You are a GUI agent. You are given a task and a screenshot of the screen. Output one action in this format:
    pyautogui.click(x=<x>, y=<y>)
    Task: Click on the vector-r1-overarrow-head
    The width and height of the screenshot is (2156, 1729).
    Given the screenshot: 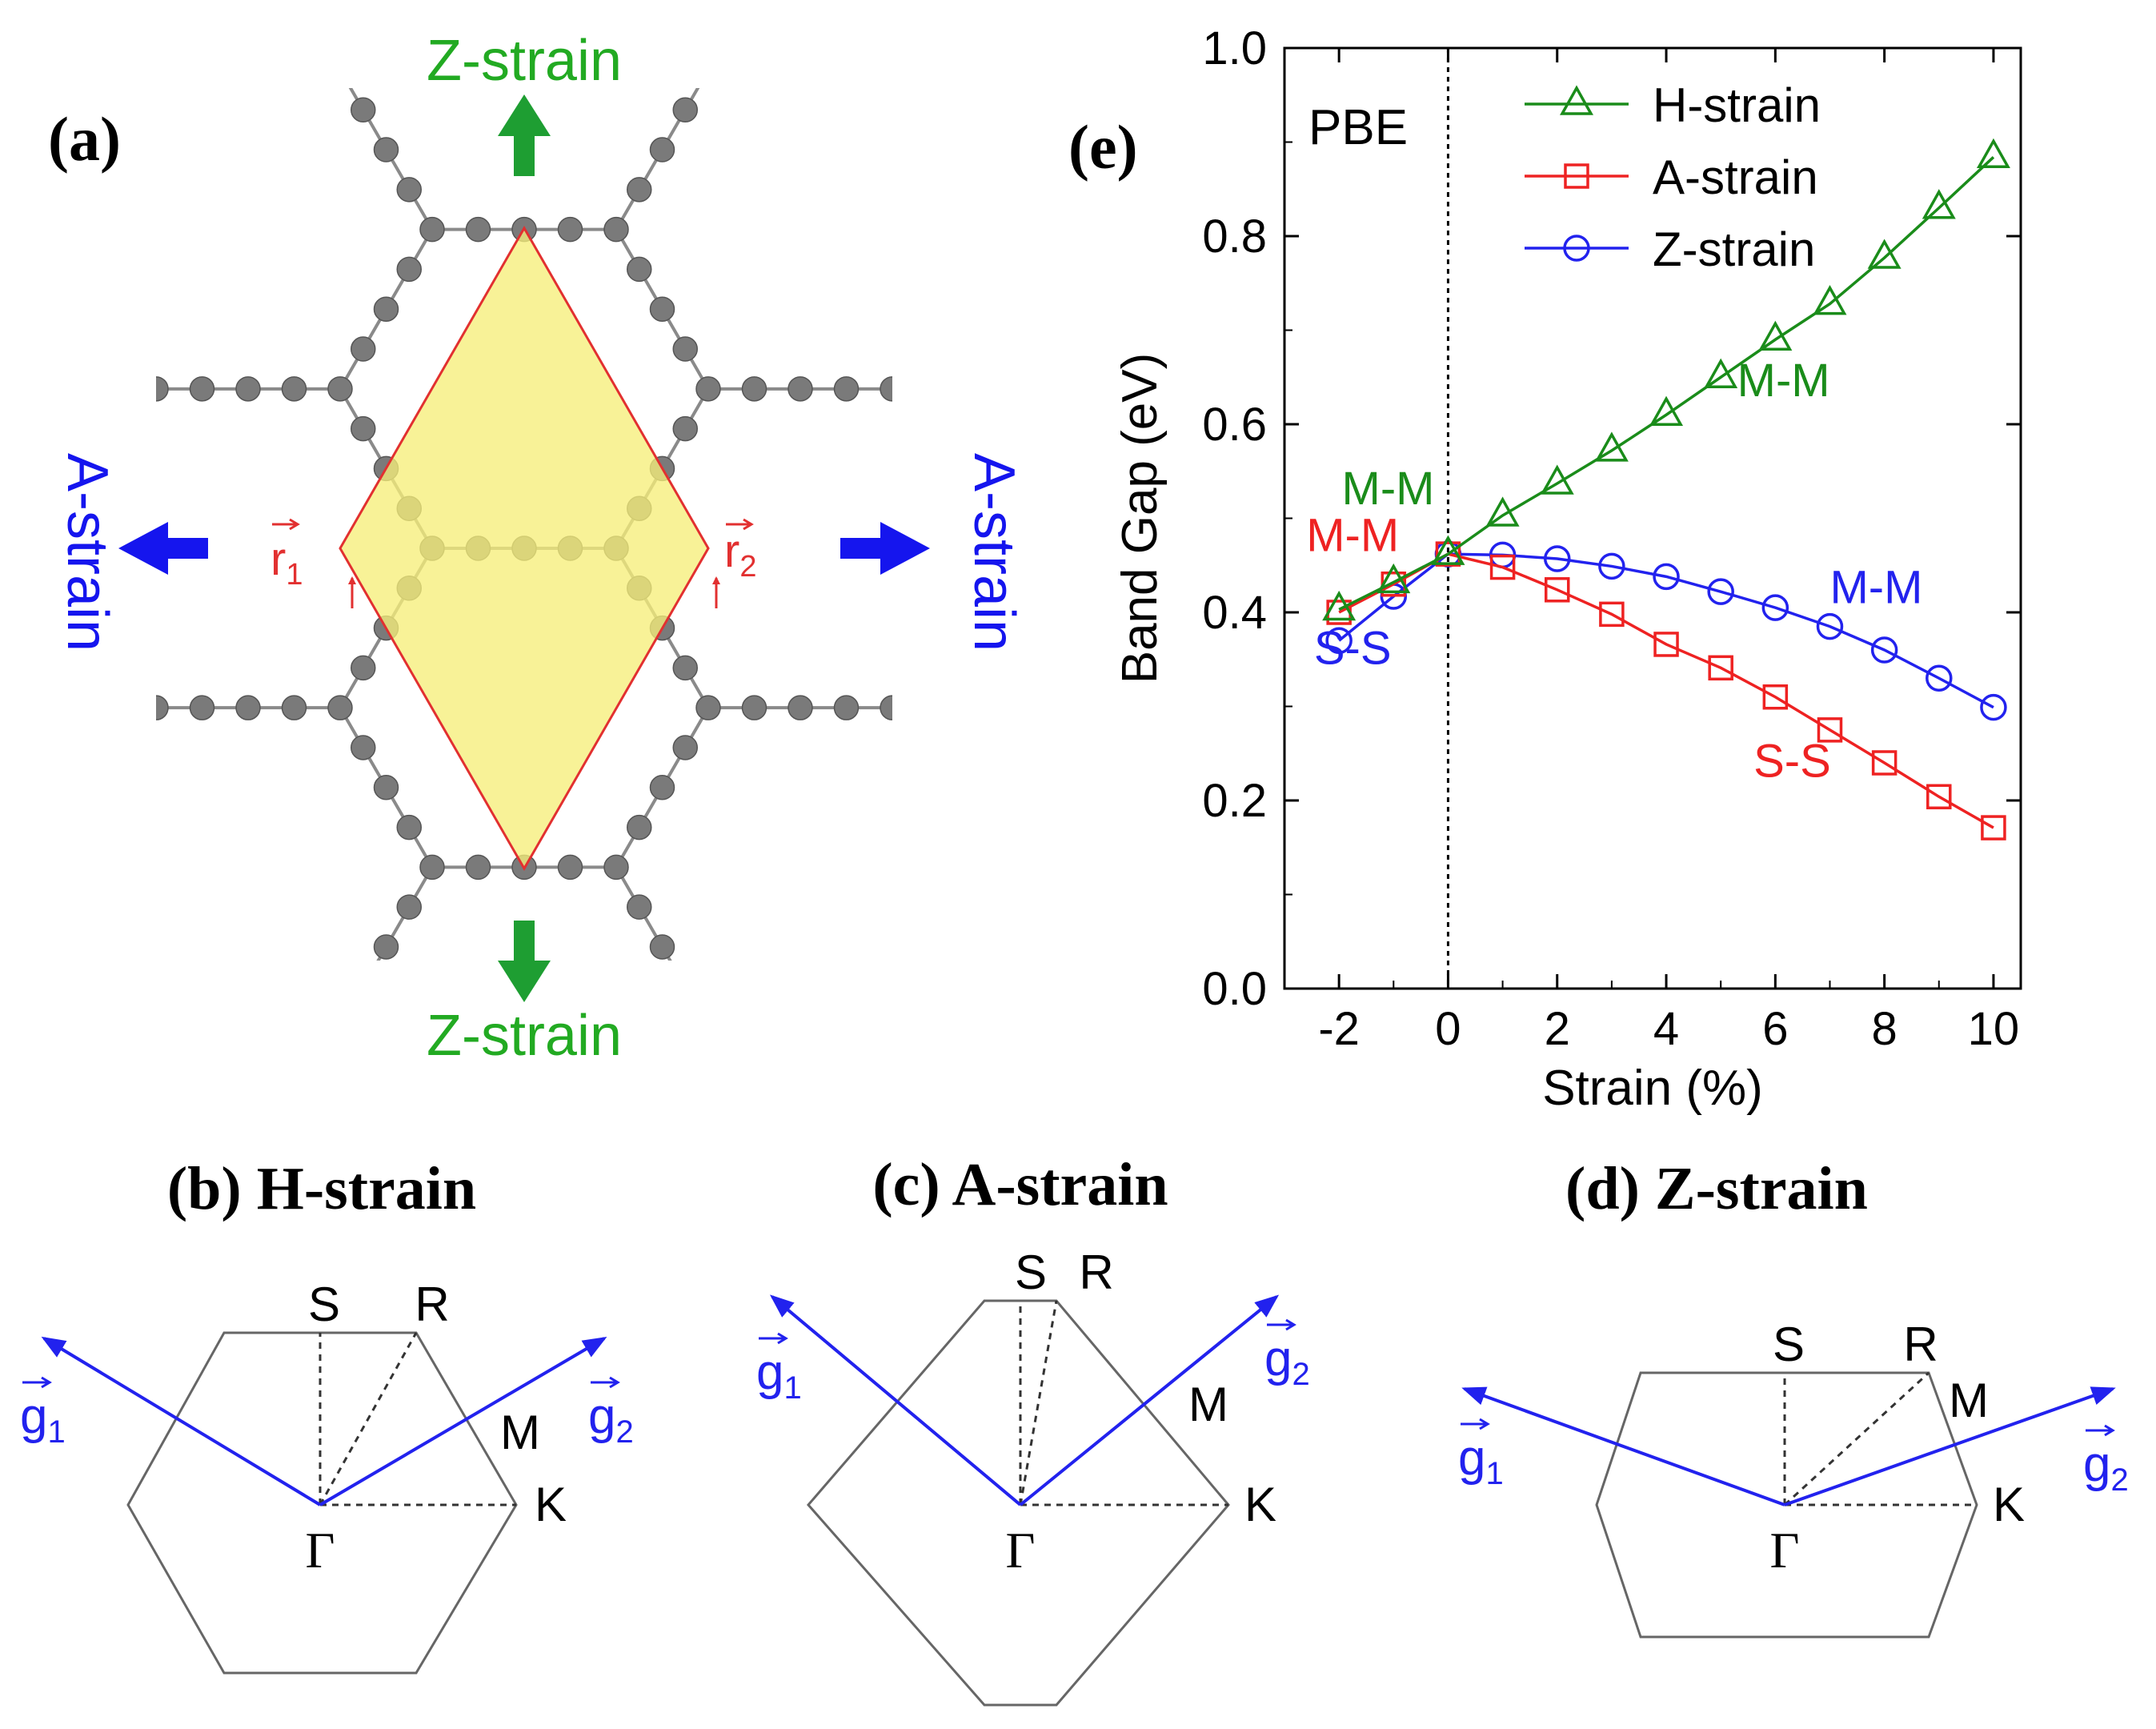 What is the action you would take?
    pyautogui.click(x=294, y=524)
    